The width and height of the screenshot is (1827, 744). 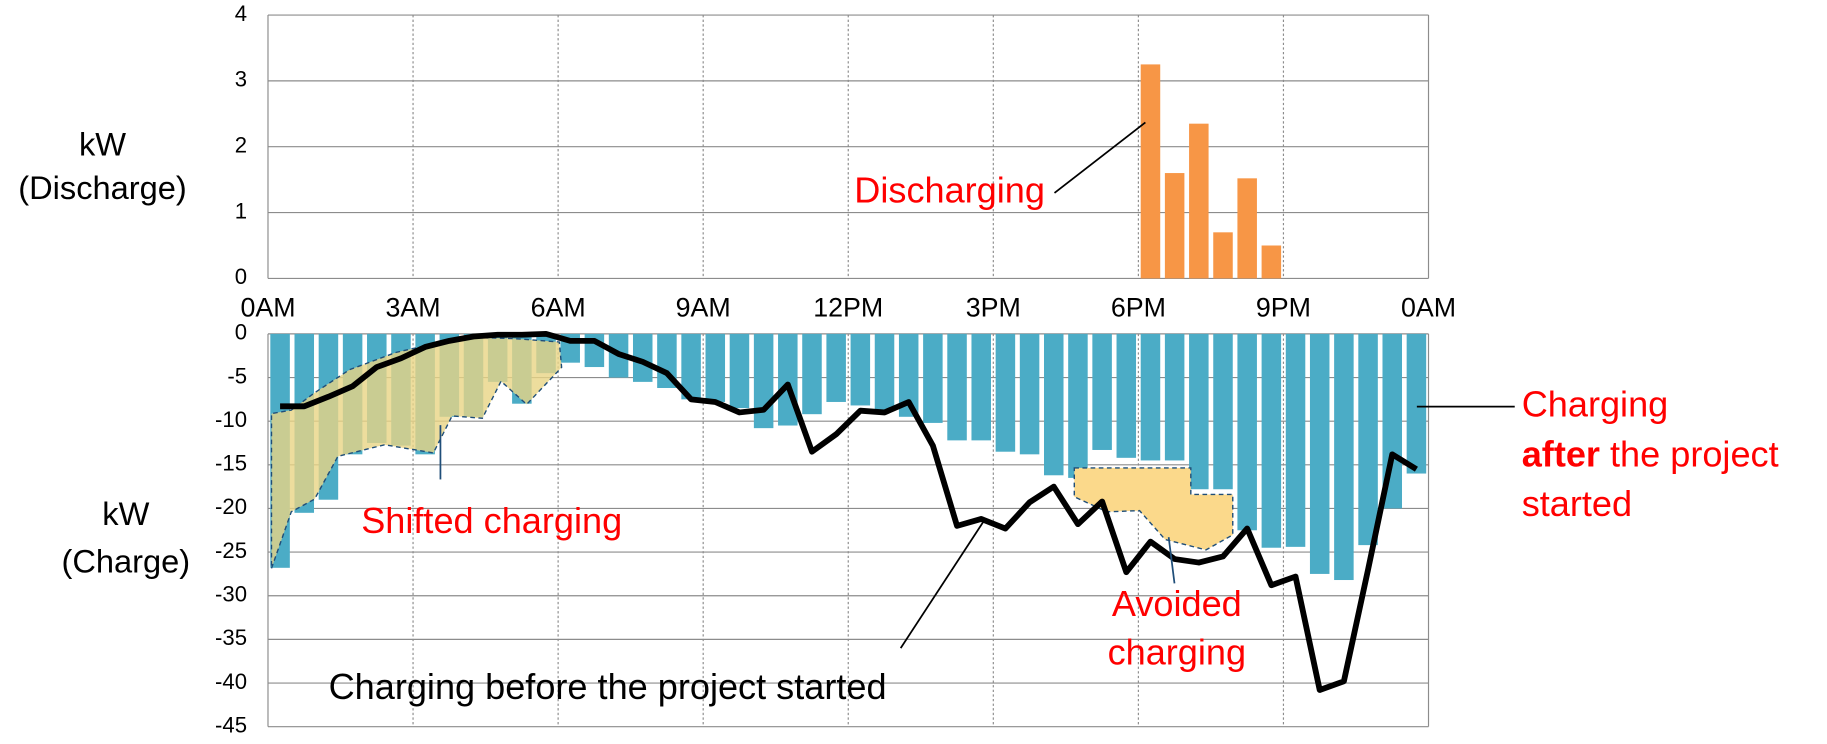 I want to click on annotation: charging, so click(x=1177, y=652).